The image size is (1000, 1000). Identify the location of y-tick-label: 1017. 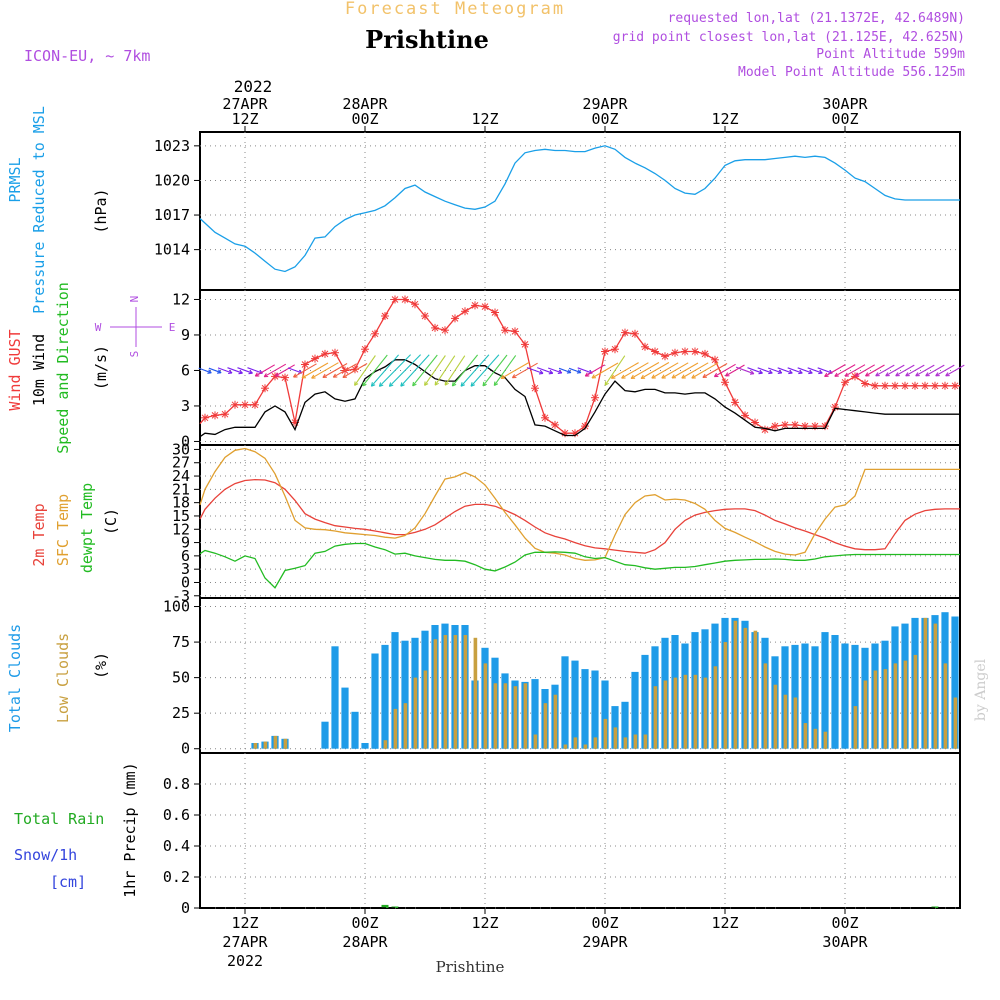
(172, 215).